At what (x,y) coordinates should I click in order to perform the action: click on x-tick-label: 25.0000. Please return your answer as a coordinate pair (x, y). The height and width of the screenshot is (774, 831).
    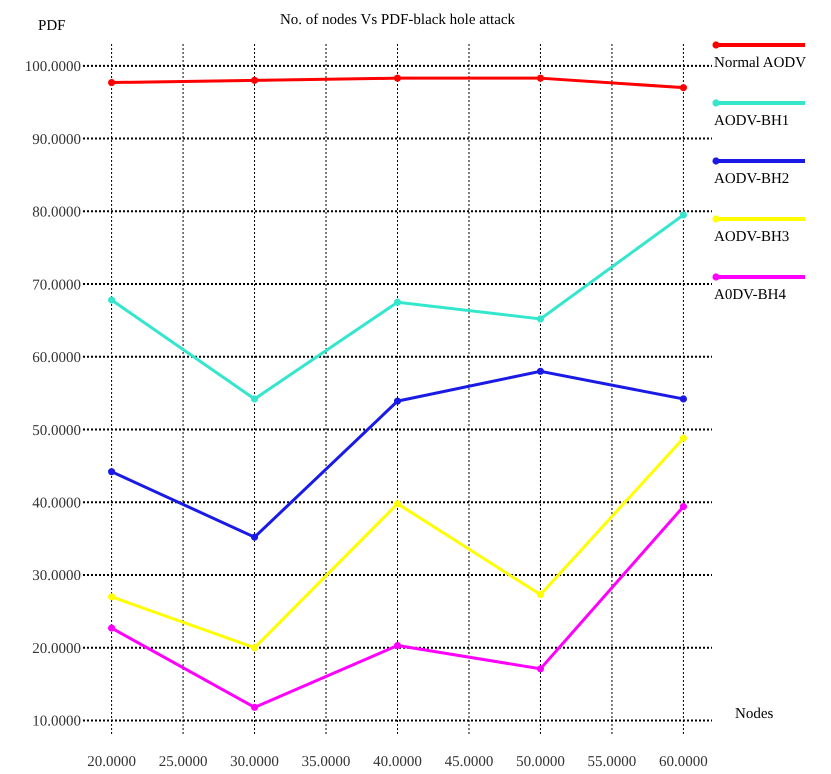
    Looking at the image, I should click on (183, 762).